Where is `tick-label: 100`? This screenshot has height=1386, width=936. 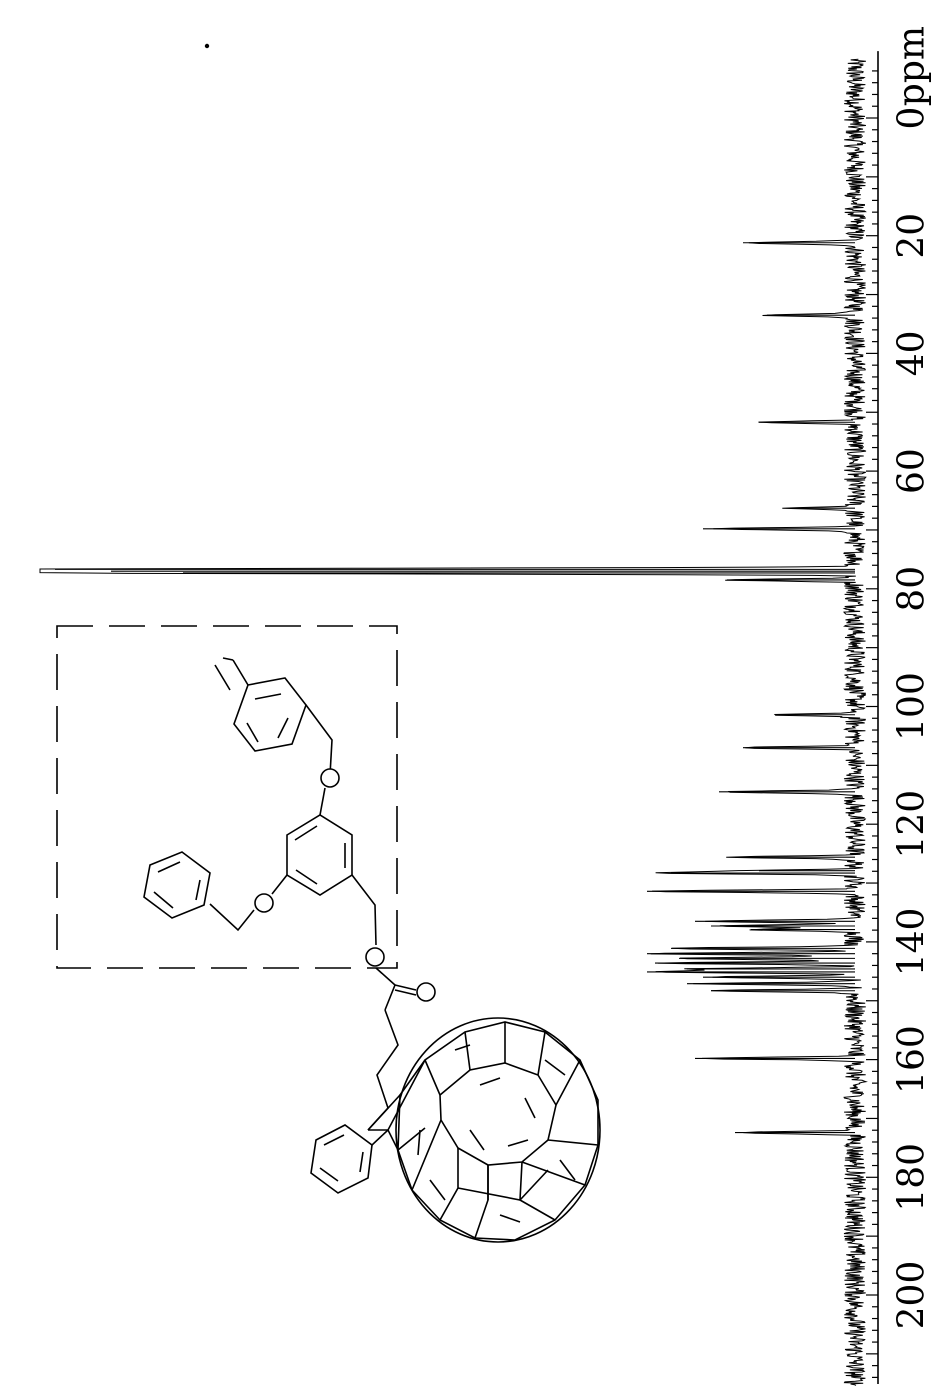 tick-label: 100 is located at coordinates (912, 706).